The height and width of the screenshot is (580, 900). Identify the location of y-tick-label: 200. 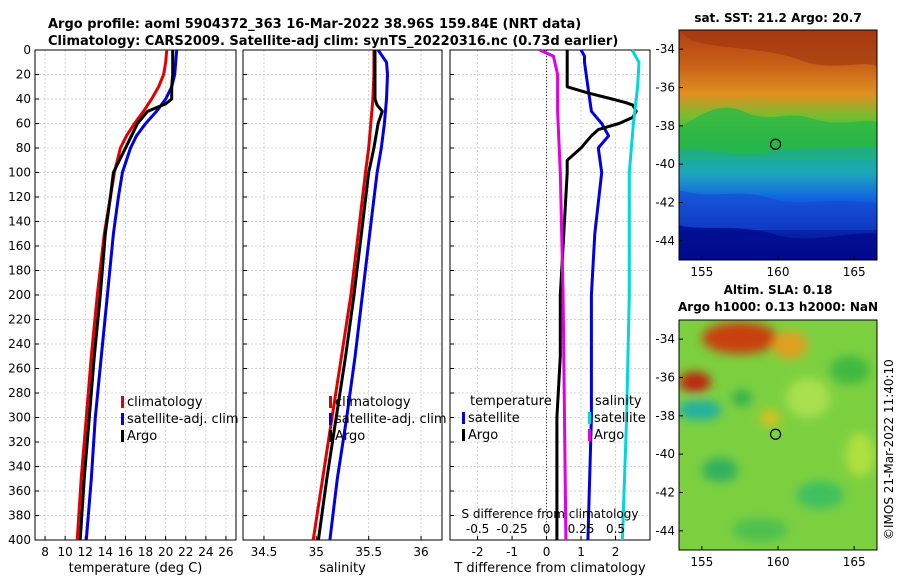
(19, 295).